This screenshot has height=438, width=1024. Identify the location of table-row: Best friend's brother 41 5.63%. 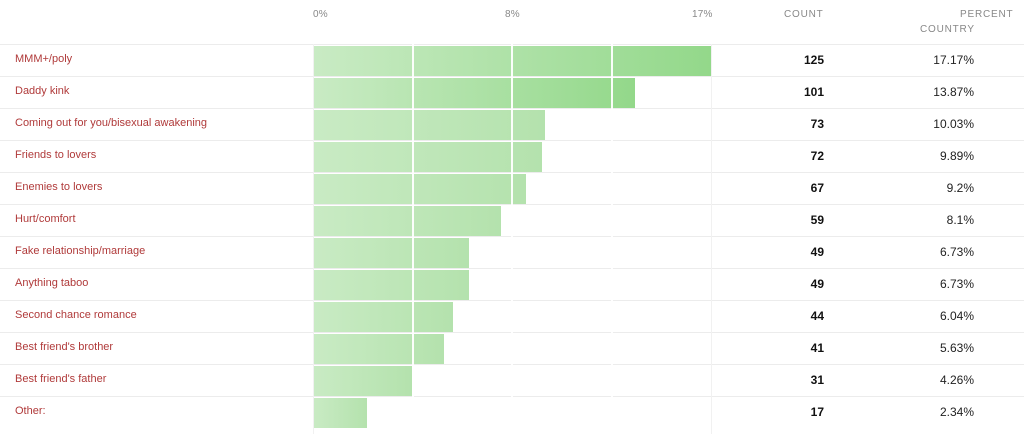
(512, 348).